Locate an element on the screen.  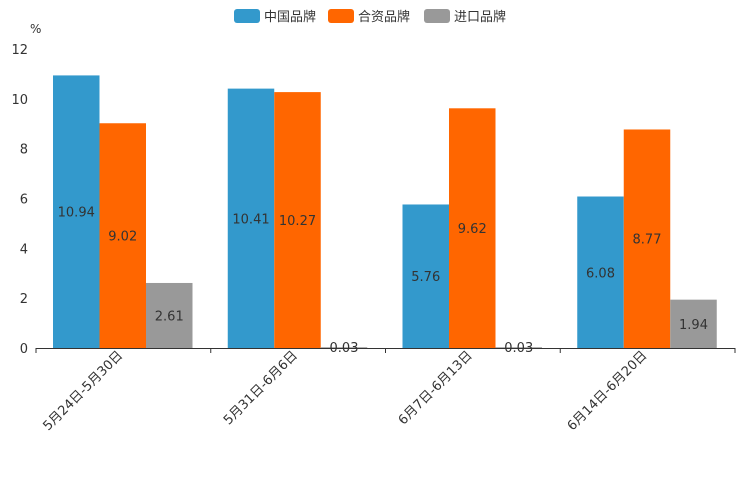
data-label: 10.41 is located at coordinates (250, 219).